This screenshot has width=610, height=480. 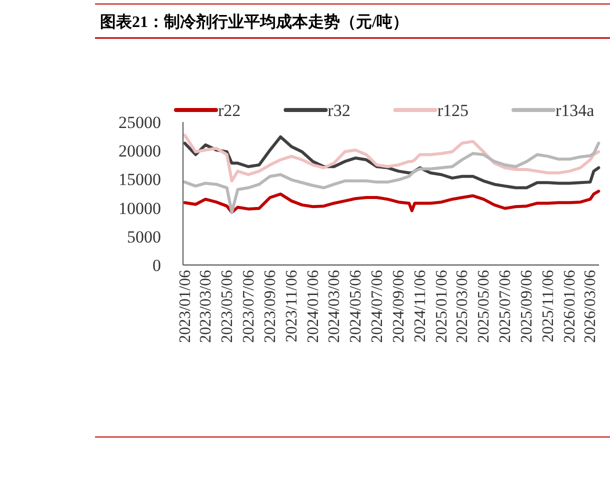 I want to click on x-tick-label: 2023/07/06, so click(x=249, y=306).